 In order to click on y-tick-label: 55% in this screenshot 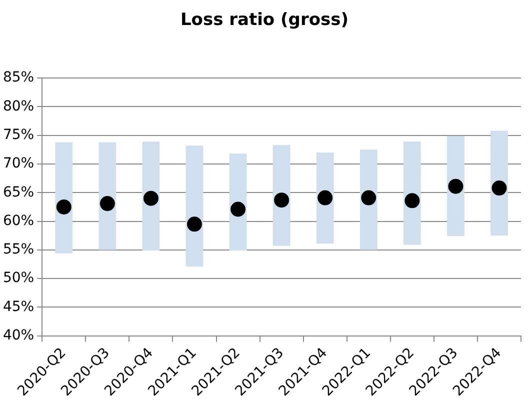, I will do `click(18, 250)`.